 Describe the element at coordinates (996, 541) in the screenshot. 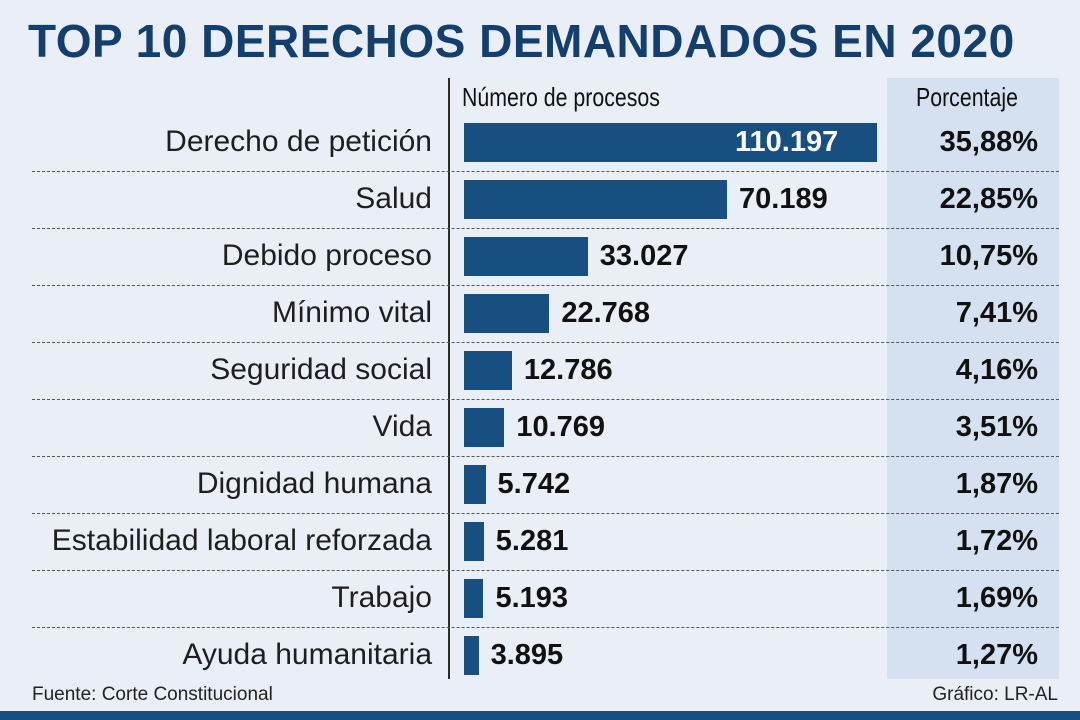

I see `percentage-value: 1,72%` at that location.